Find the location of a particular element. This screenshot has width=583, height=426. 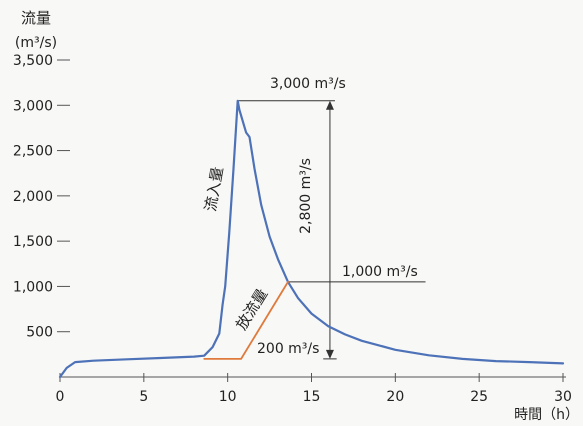

x-tick-label: 20 is located at coordinates (395, 397).